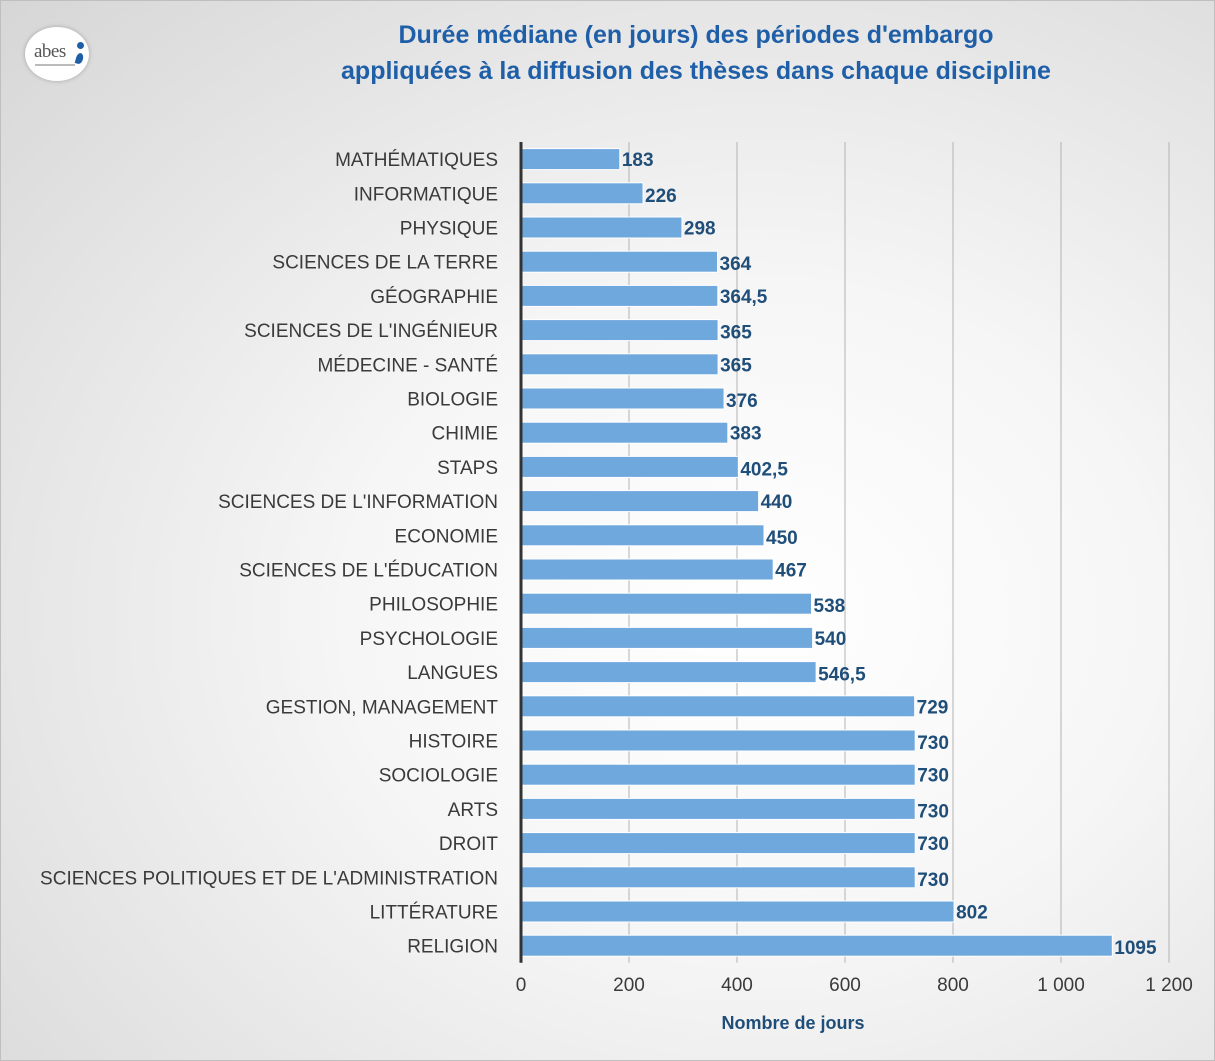 The width and height of the screenshot is (1215, 1061). Describe the element at coordinates (434, 913) in the screenshot. I see `category-label: LITTÉRATURE` at that location.